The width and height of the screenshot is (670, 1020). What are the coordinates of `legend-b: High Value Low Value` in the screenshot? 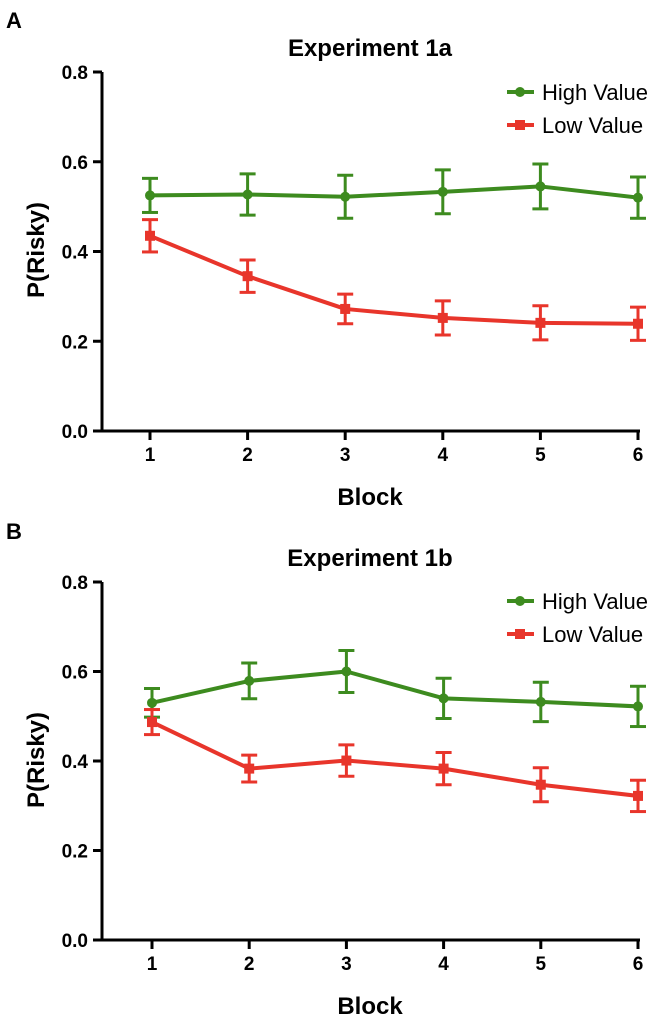 It's located at (577, 618).